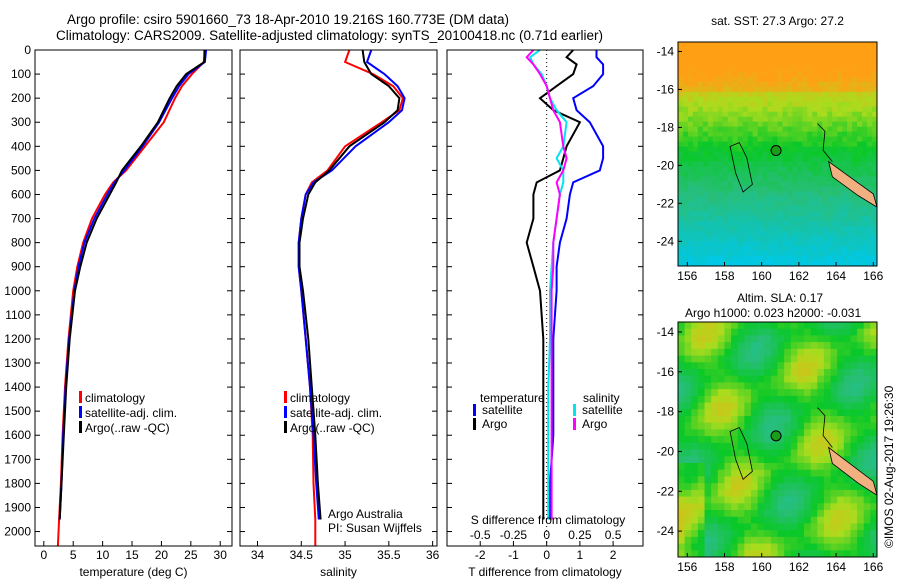 The height and width of the screenshot is (580, 900). Describe the element at coordinates (21, 243) in the screenshot. I see `y-tick-label: 800` at that location.